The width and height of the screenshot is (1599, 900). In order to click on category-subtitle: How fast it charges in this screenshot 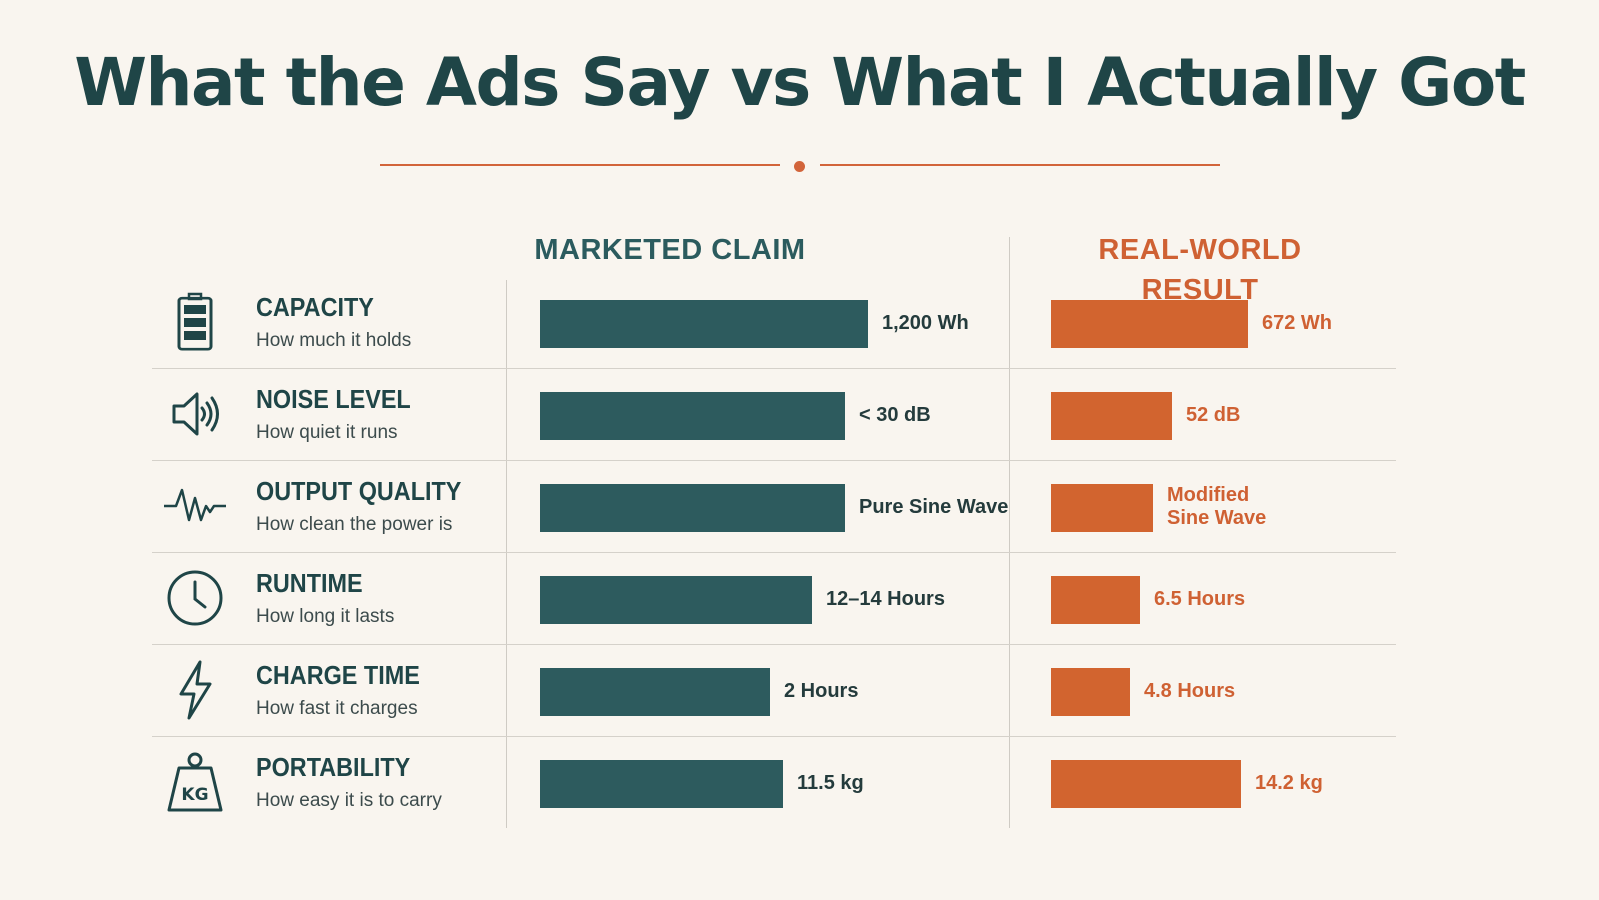, I will do `click(337, 708)`.